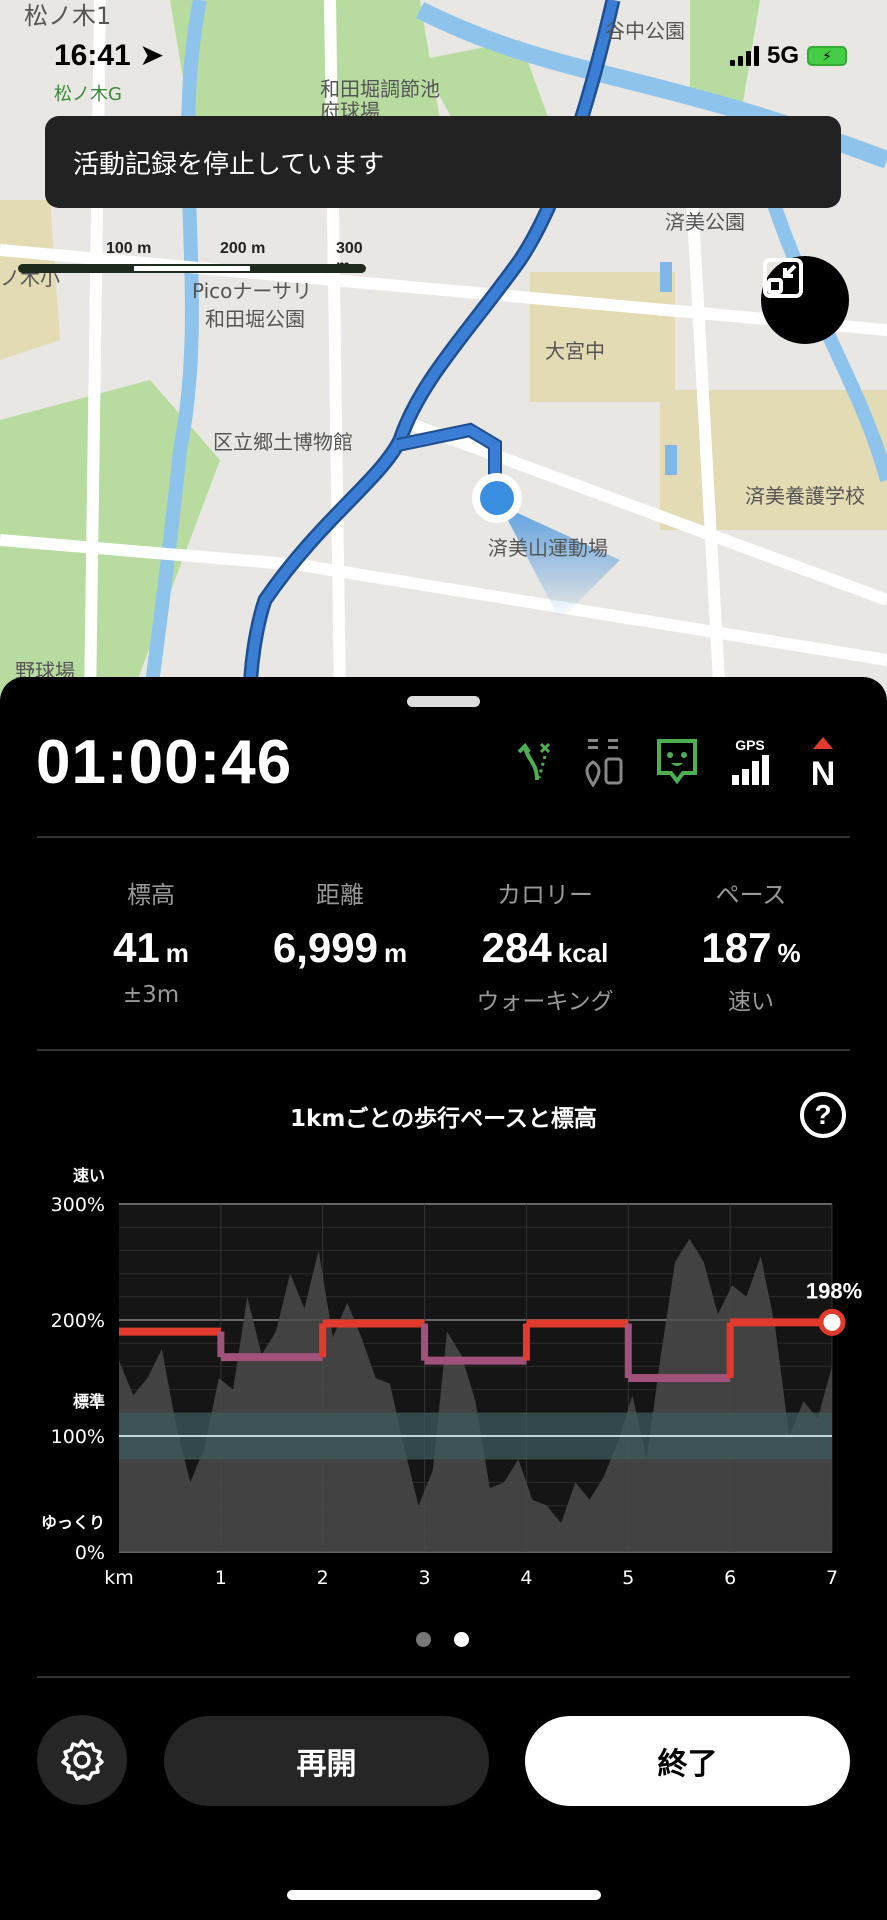  I want to click on map-label: 済美山運動場, so click(548, 548).